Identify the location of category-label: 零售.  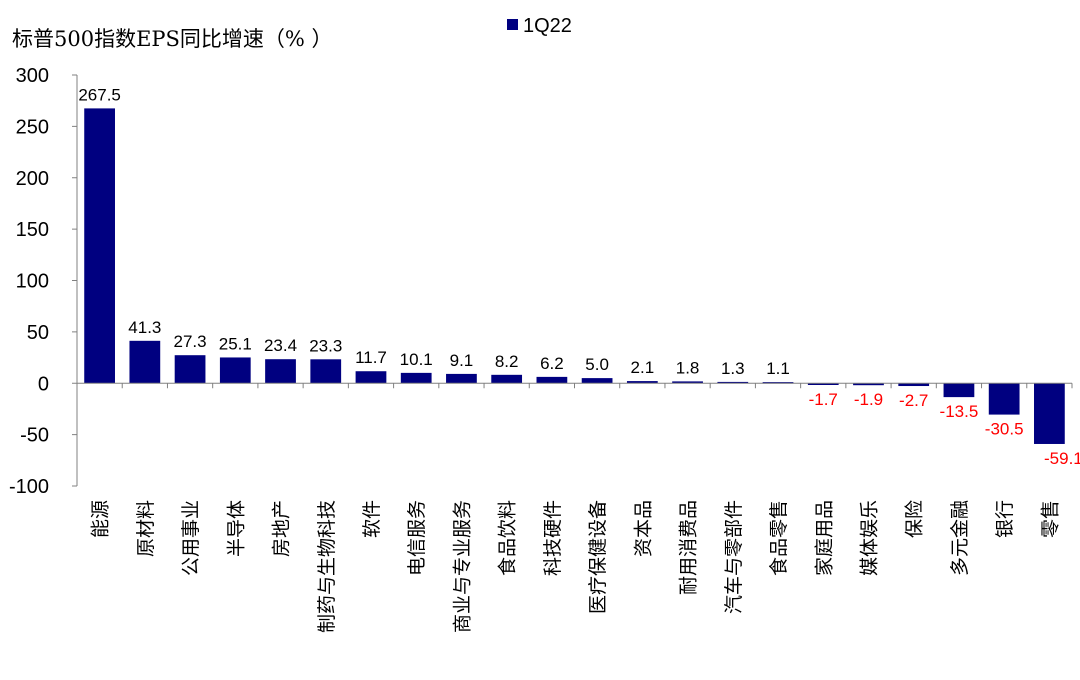
(1050, 519).